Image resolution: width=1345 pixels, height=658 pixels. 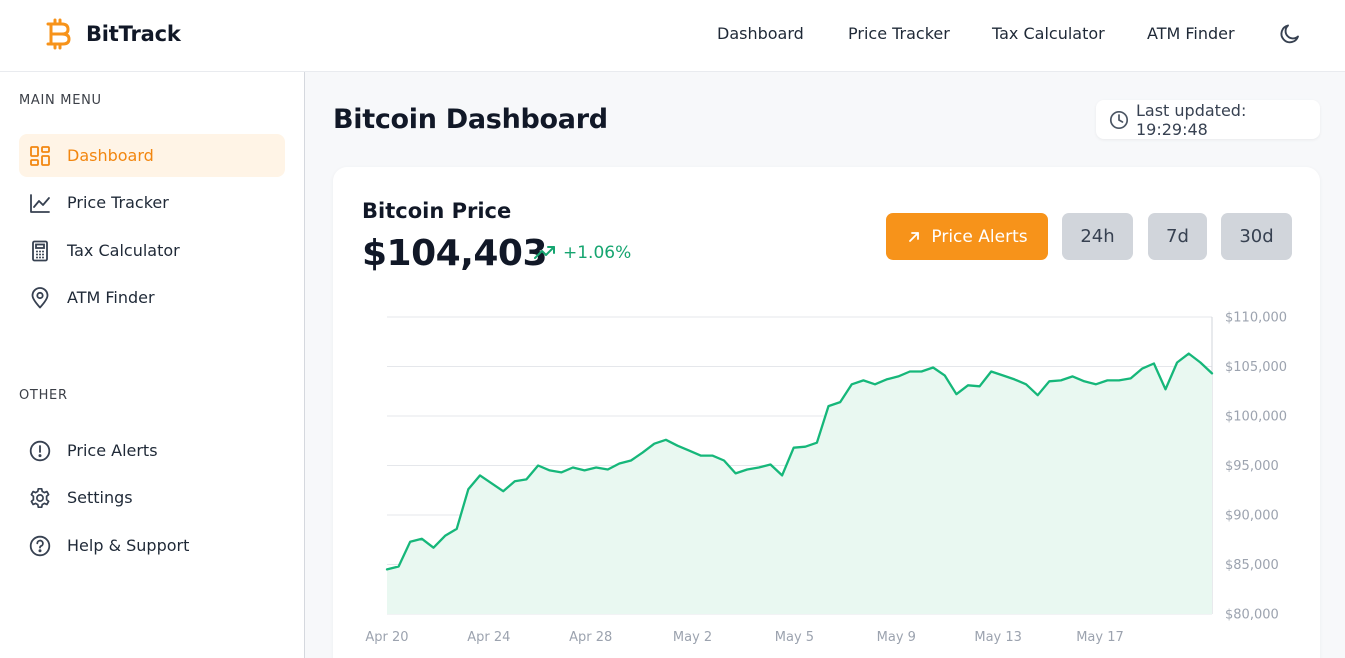 I want to click on sidebar-item-label: Price Alerts, so click(x=112, y=450).